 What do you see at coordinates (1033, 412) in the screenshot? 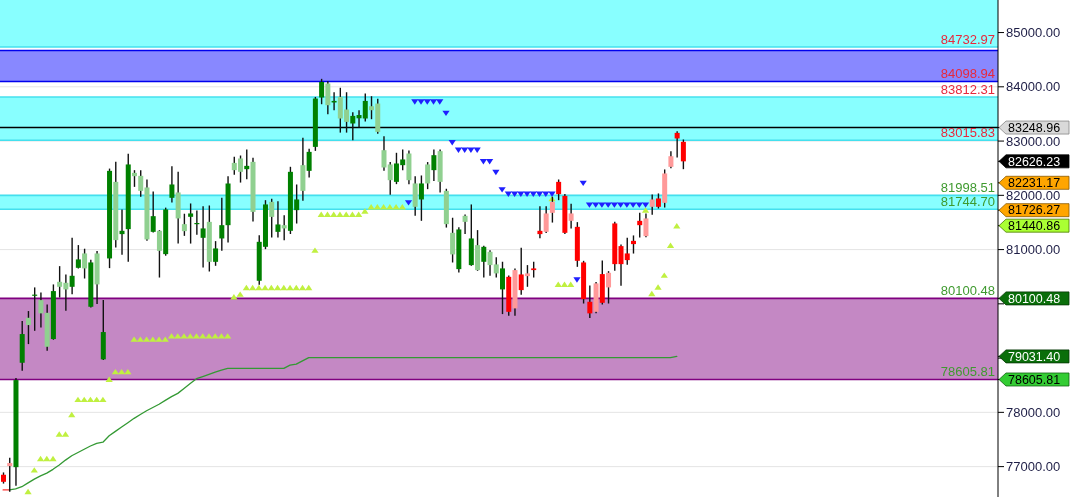
I see `y-tick-label: 78000.00` at bounding box center [1033, 412].